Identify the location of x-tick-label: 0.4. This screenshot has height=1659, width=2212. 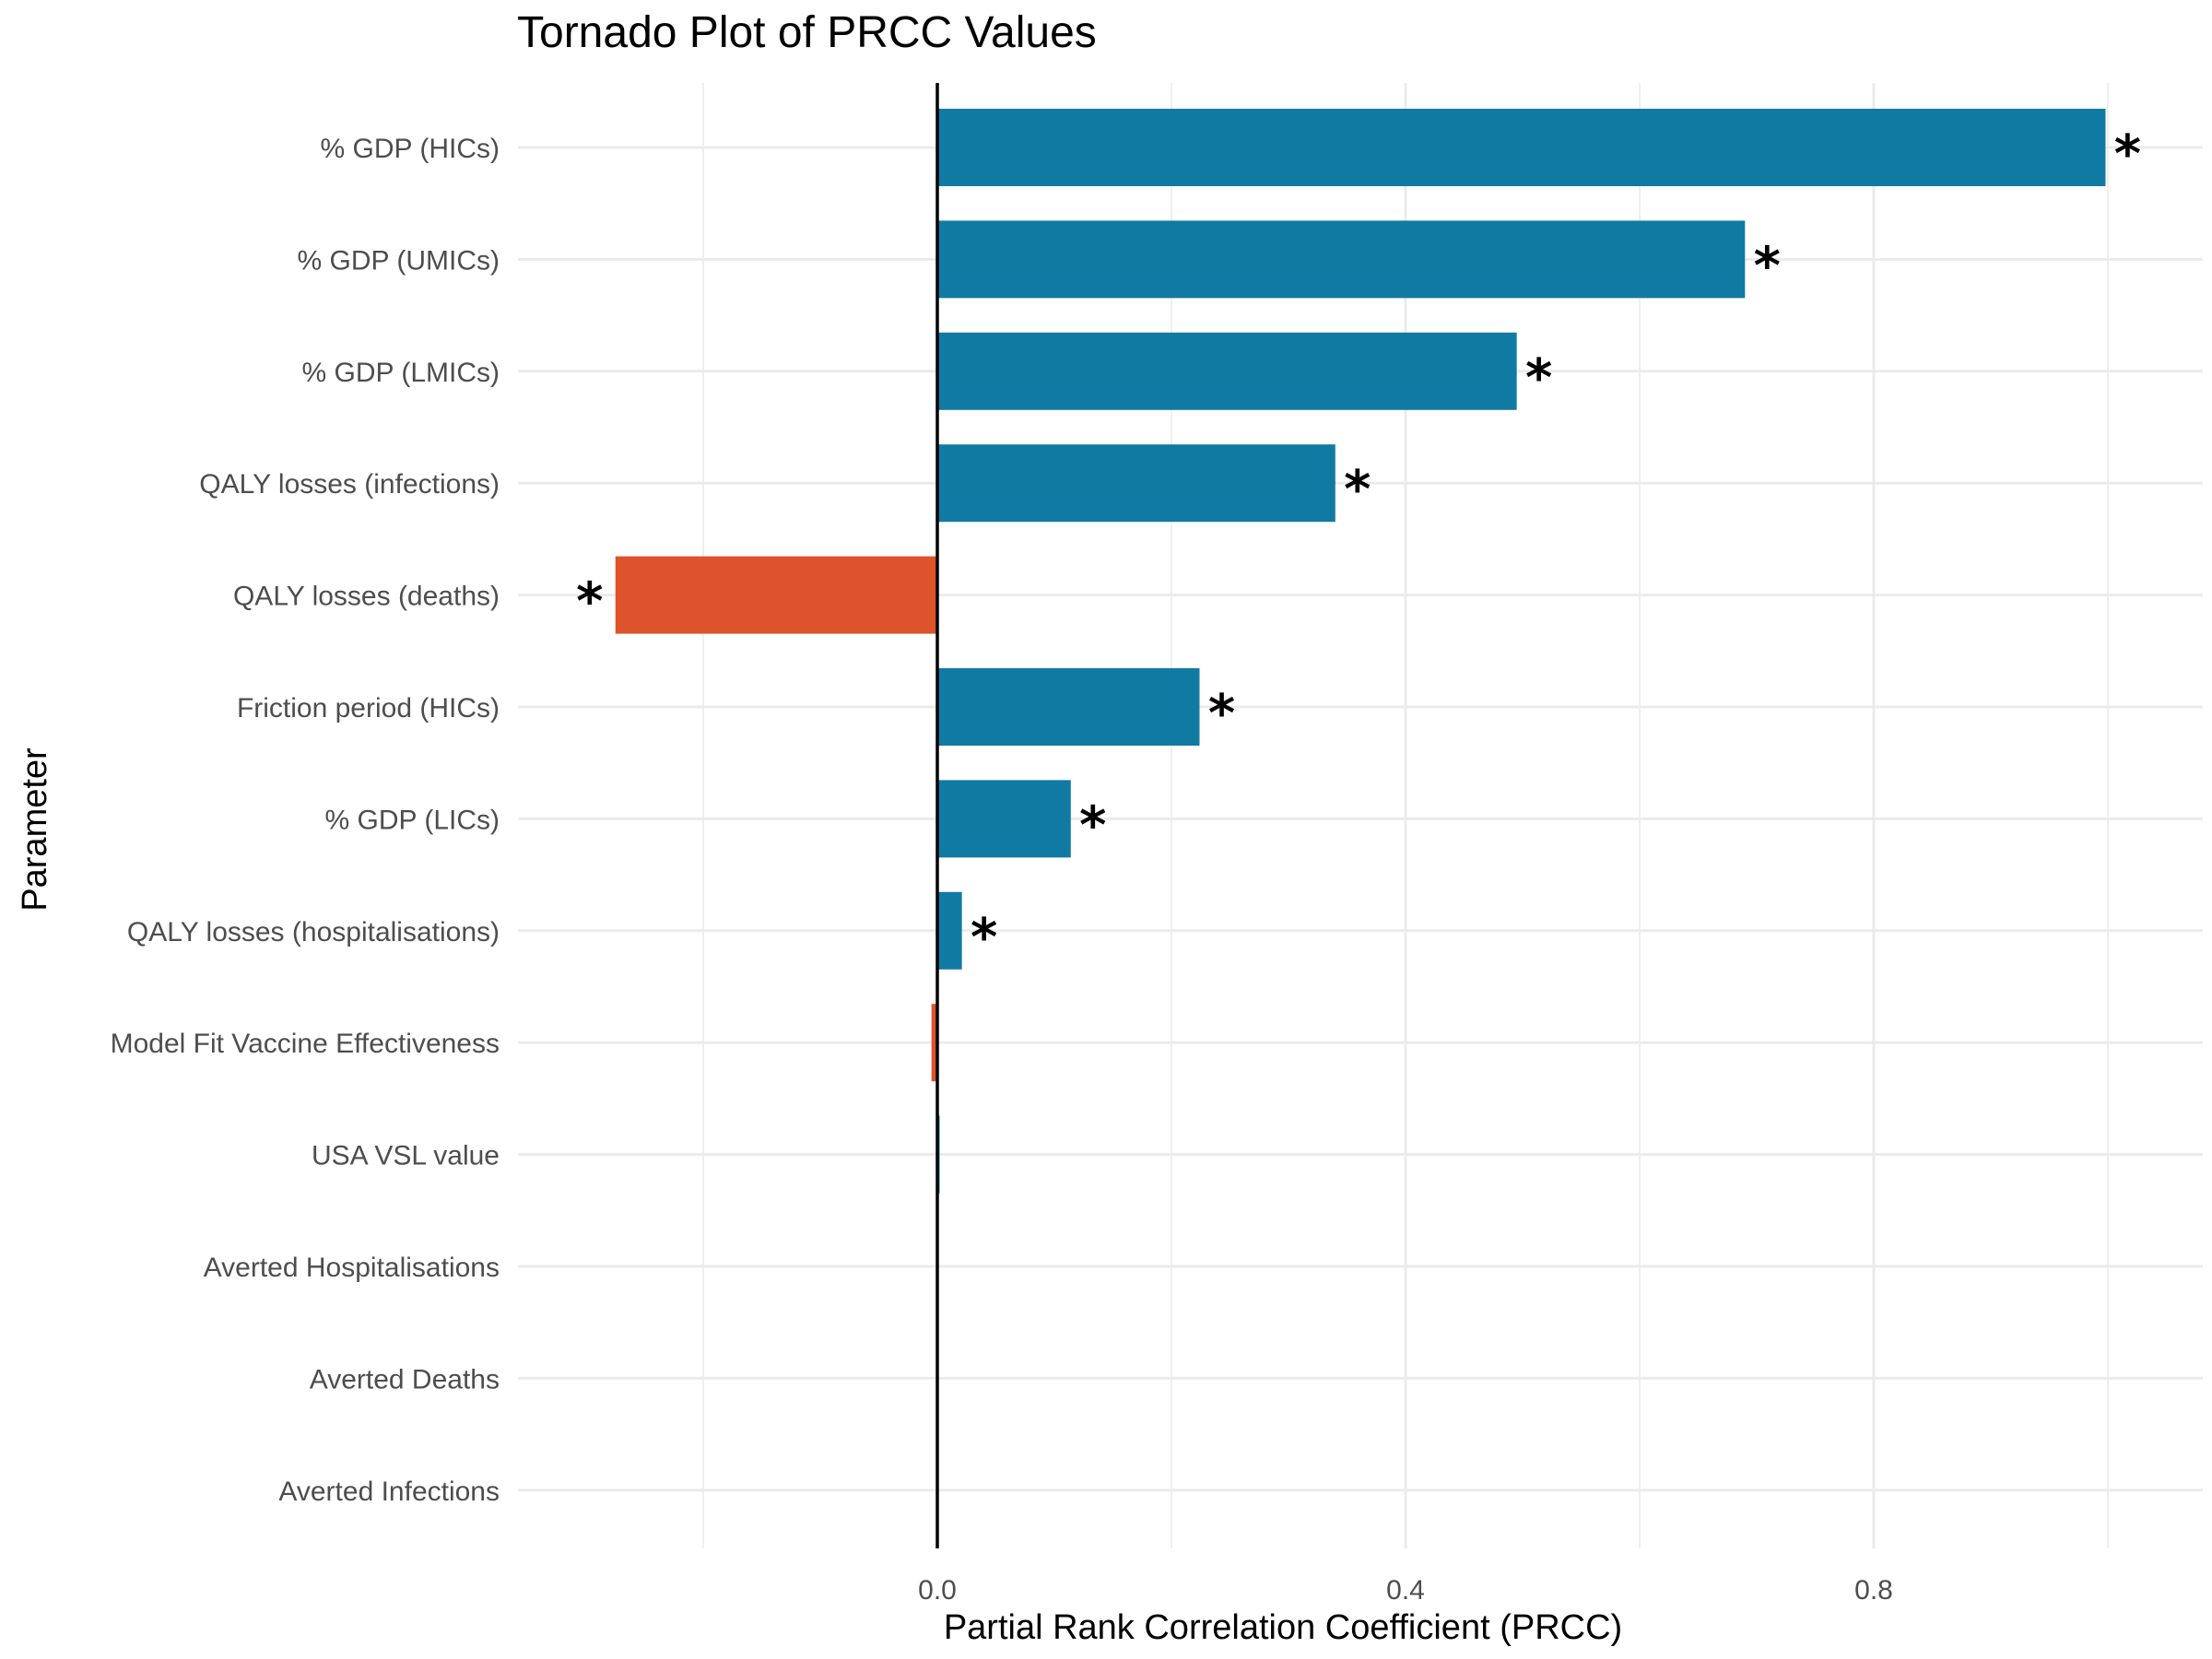
(1405, 1590).